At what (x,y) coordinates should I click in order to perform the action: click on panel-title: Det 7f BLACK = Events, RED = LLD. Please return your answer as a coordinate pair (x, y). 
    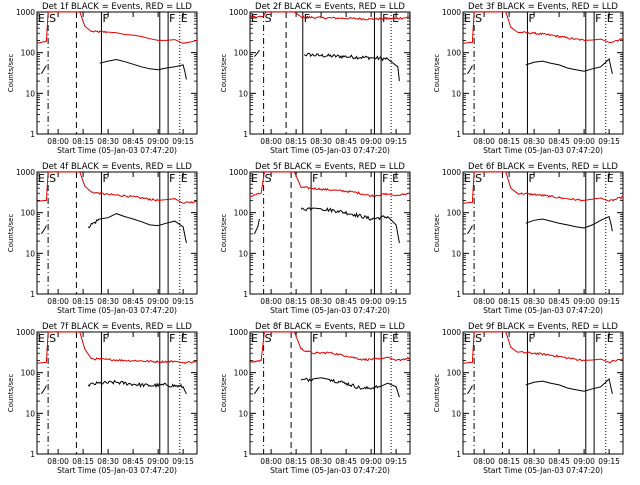
    Looking at the image, I should click on (117, 327).